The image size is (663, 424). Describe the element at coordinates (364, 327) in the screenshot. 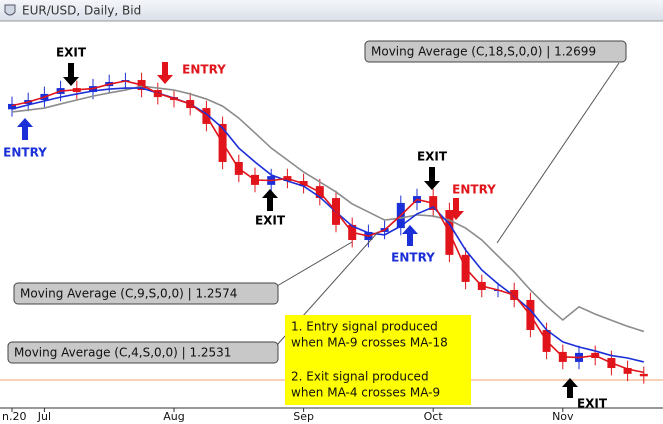

I see `note-line: 1. Entry signal produced` at that location.